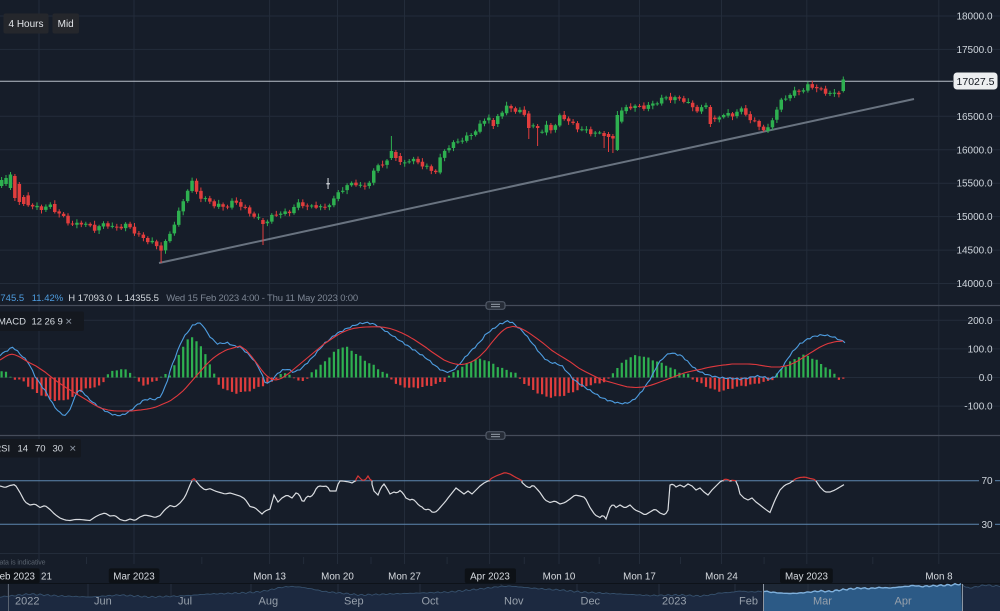 The height and width of the screenshot is (611, 1000). What do you see at coordinates (66, 24) in the screenshot?
I see `svg-text: Mid` at bounding box center [66, 24].